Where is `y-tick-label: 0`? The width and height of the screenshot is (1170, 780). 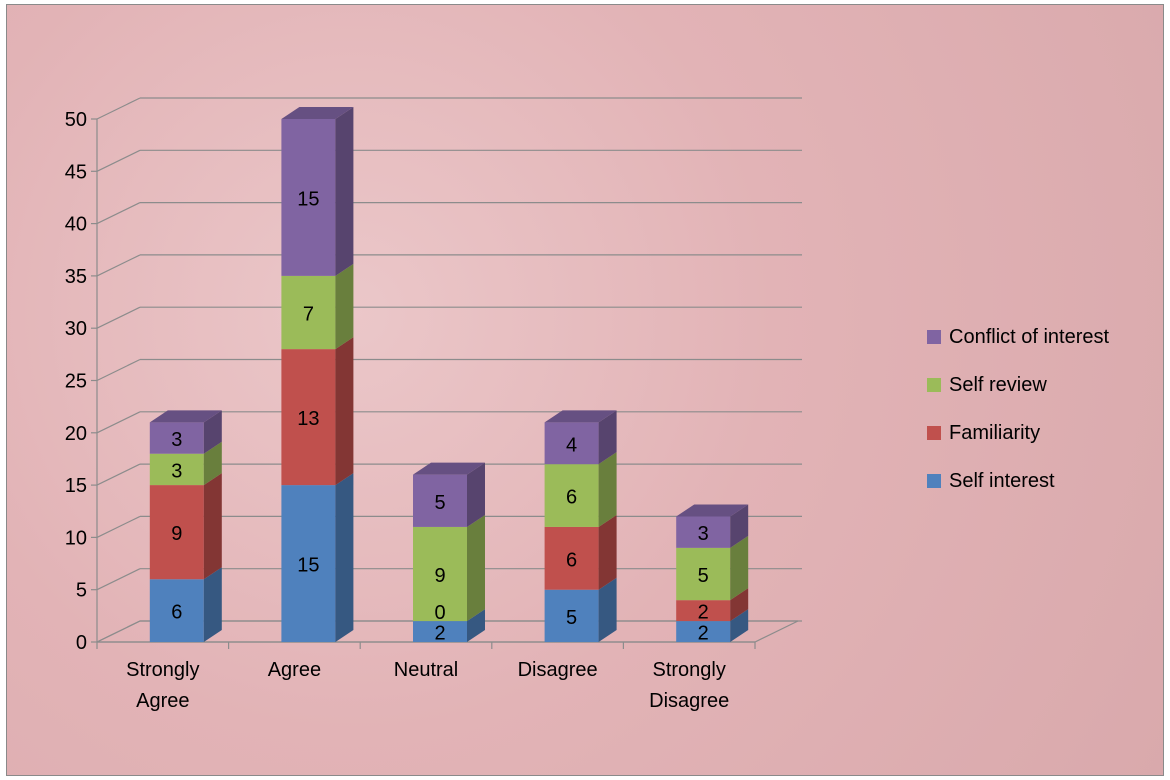
y-tick-label: 0 is located at coordinates (81, 643).